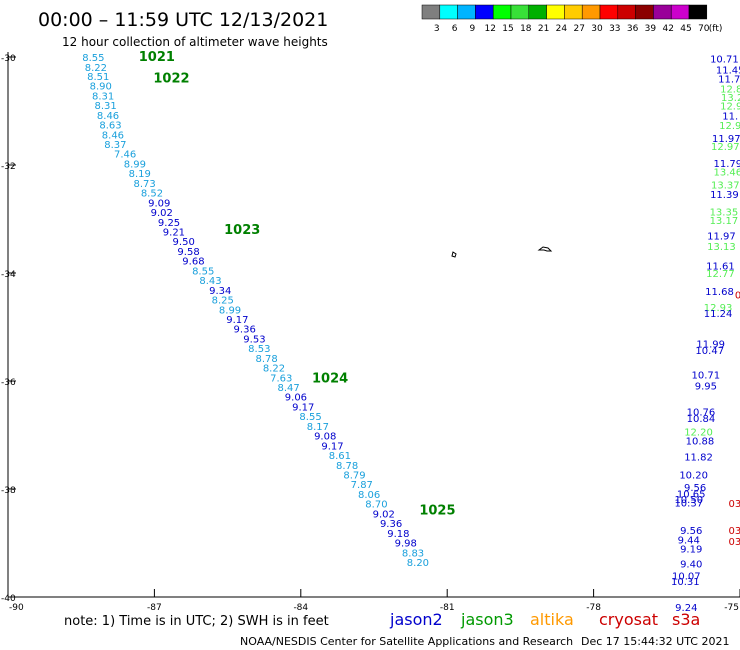 The image size is (740, 650). What do you see at coordinates (724, 213) in the screenshot?
I see `wave-height-value: 13.35` at bounding box center [724, 213].